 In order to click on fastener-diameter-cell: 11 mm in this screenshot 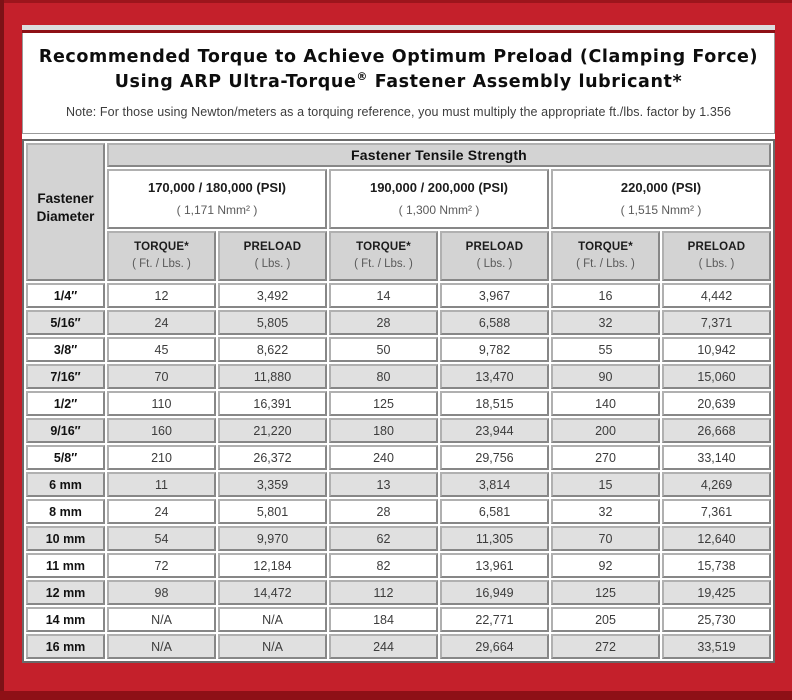, I will do `click(65, 566)`.